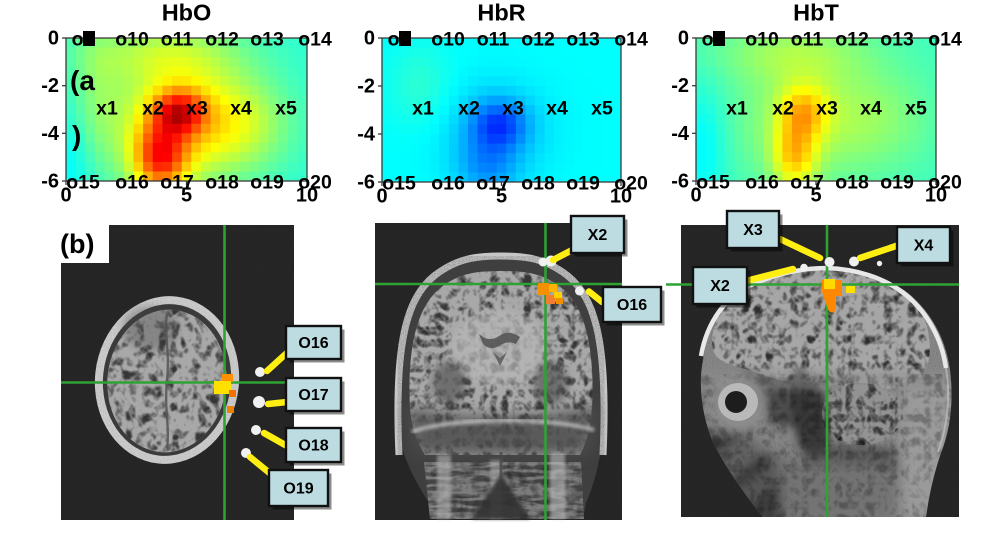 The width and height of the screenshot is (1002, 536). Describe the element at coordinates (816, 13) in the screenshot. I see `svg-text: HbT` at that location.